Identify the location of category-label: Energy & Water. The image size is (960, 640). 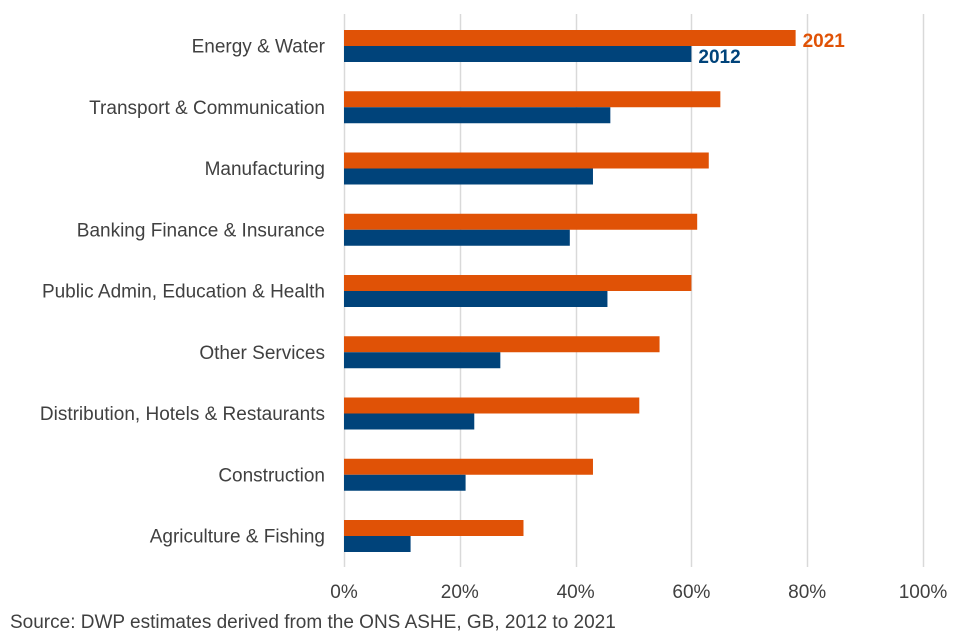
(259, 47).